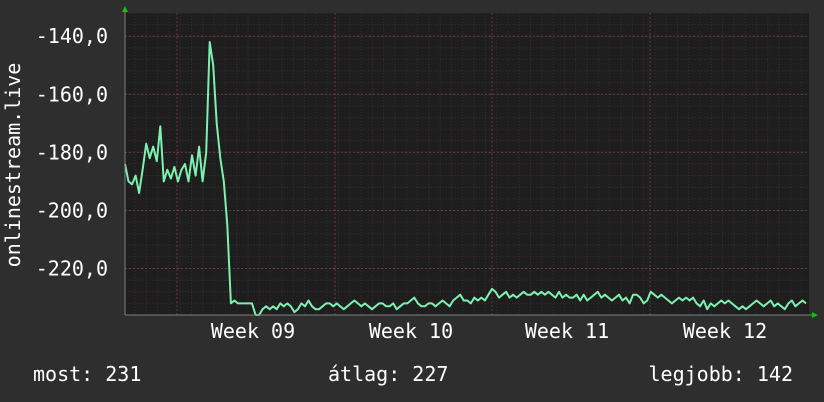  I want to click on stat-current: most: 231, so click(87, 374).